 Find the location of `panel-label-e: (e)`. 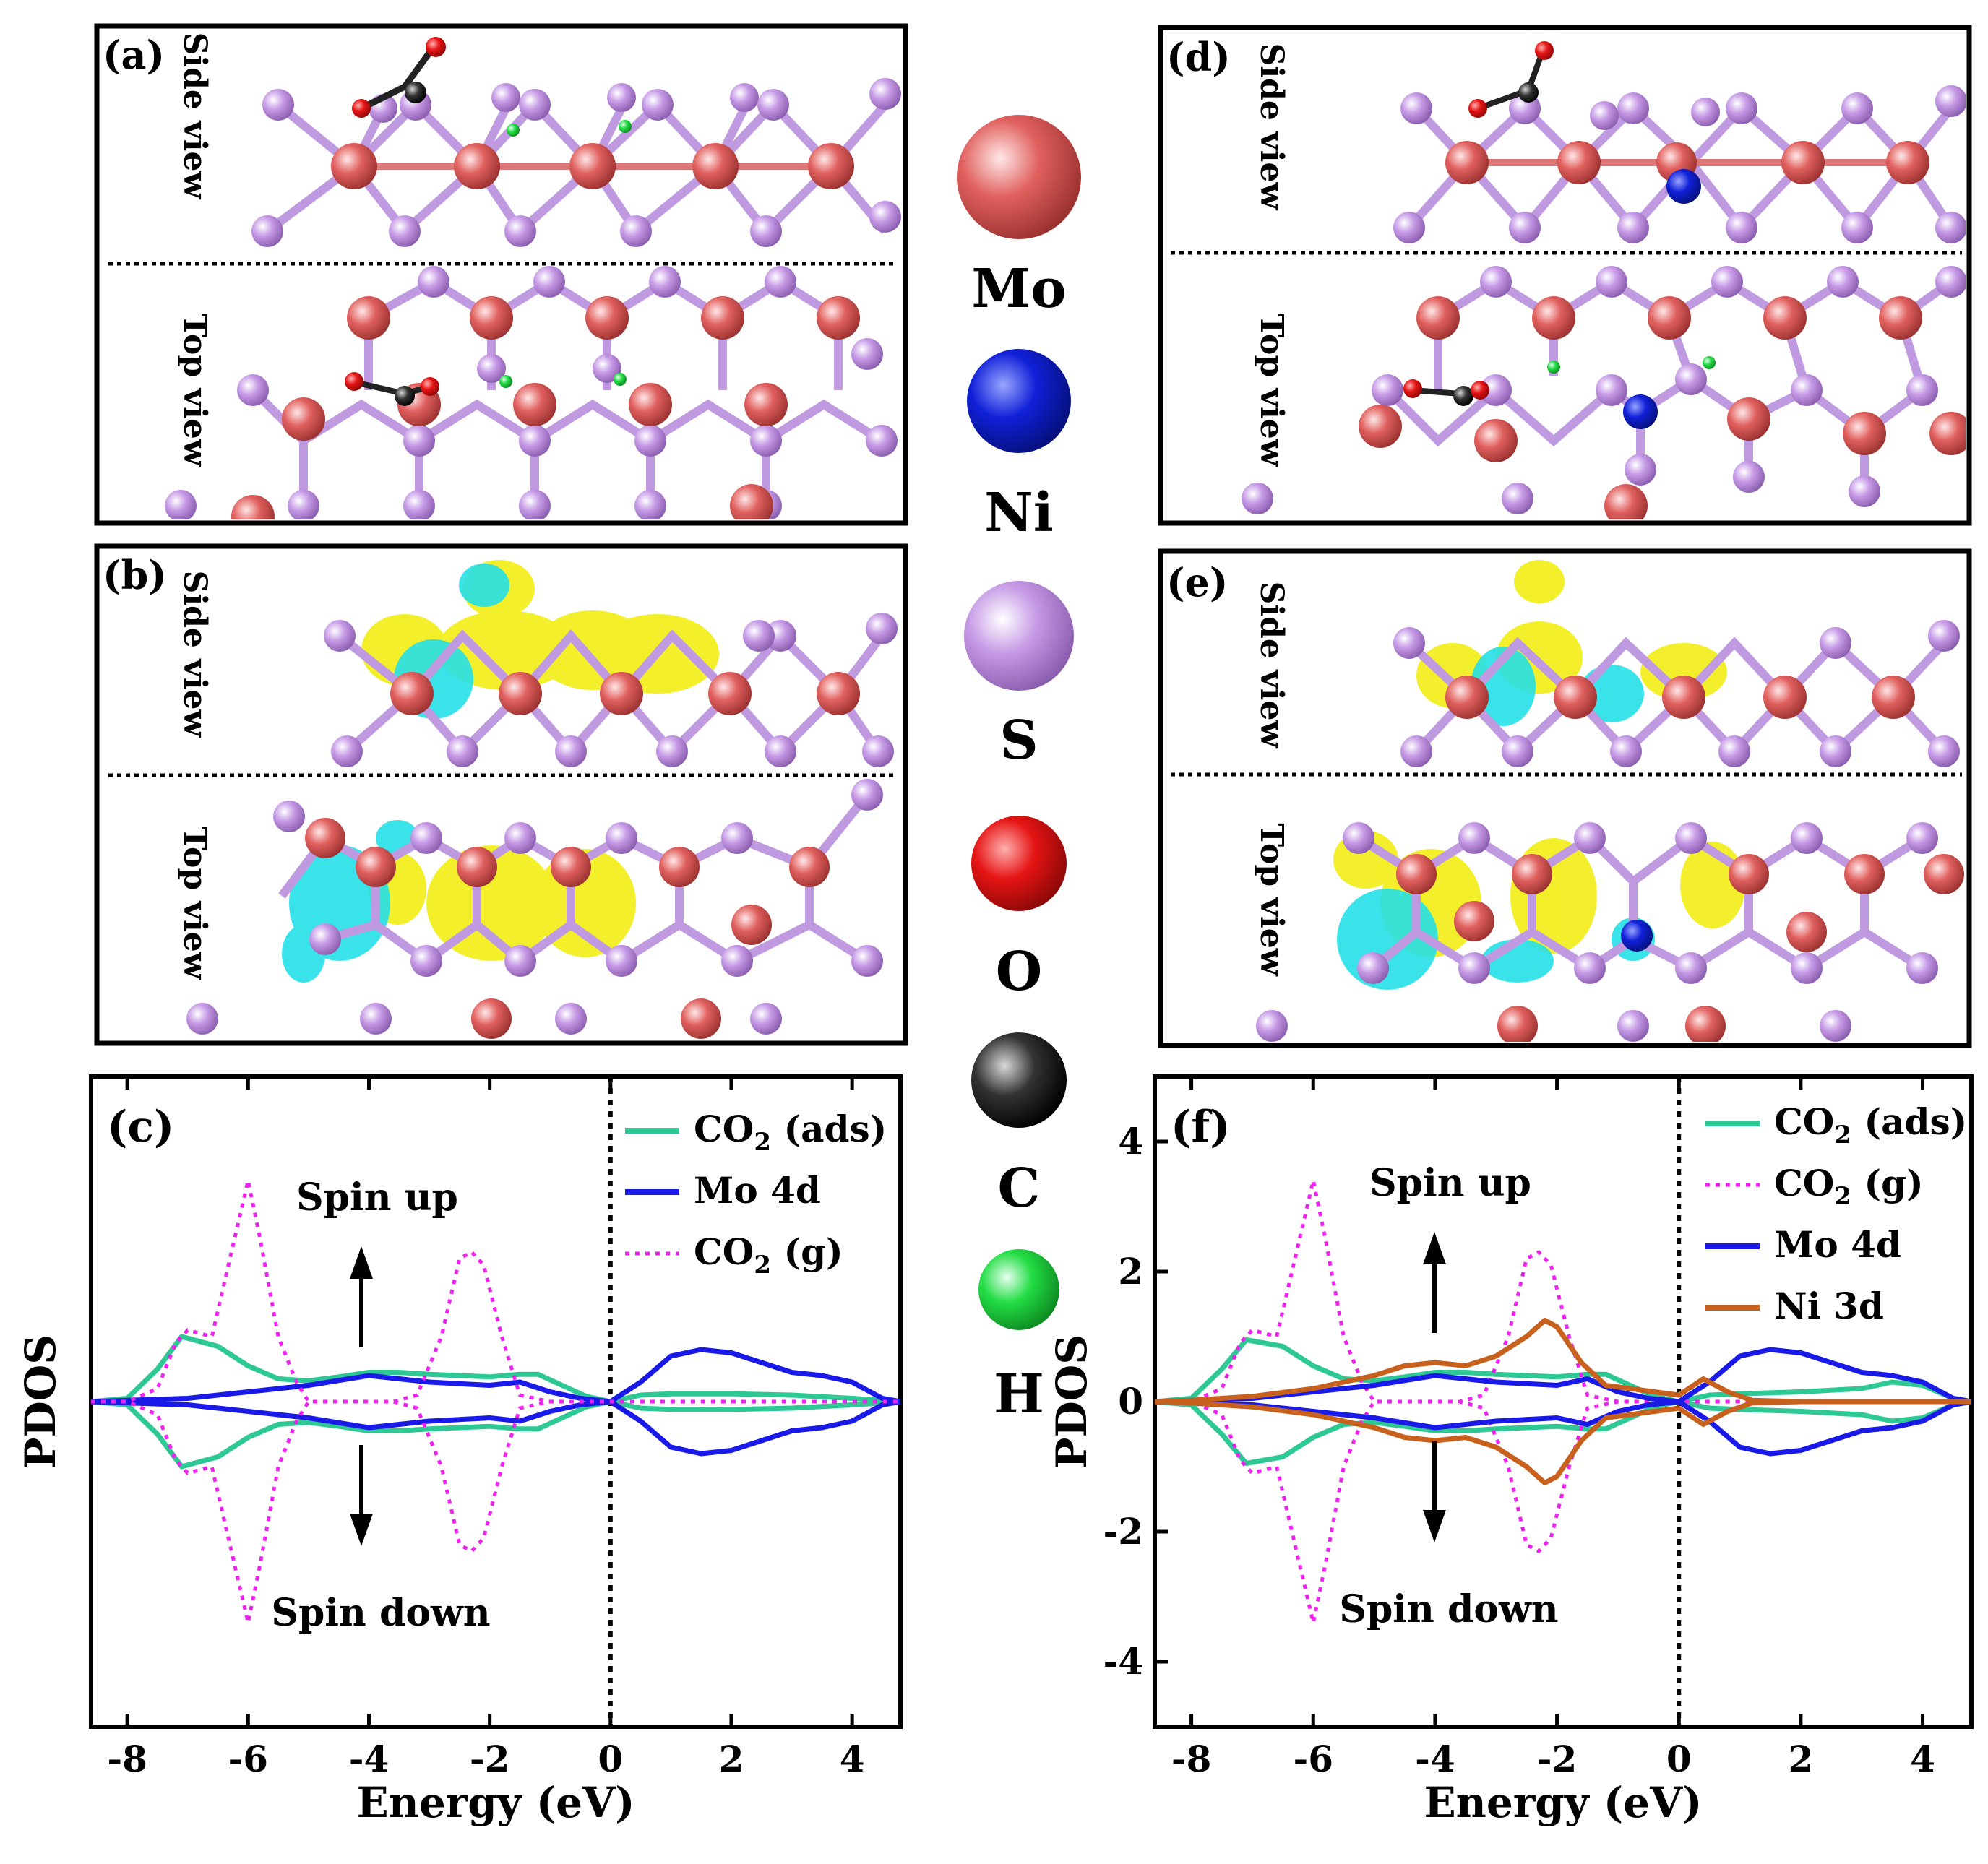

panel-label-e: (e) is located at coordinates (1197, 582).